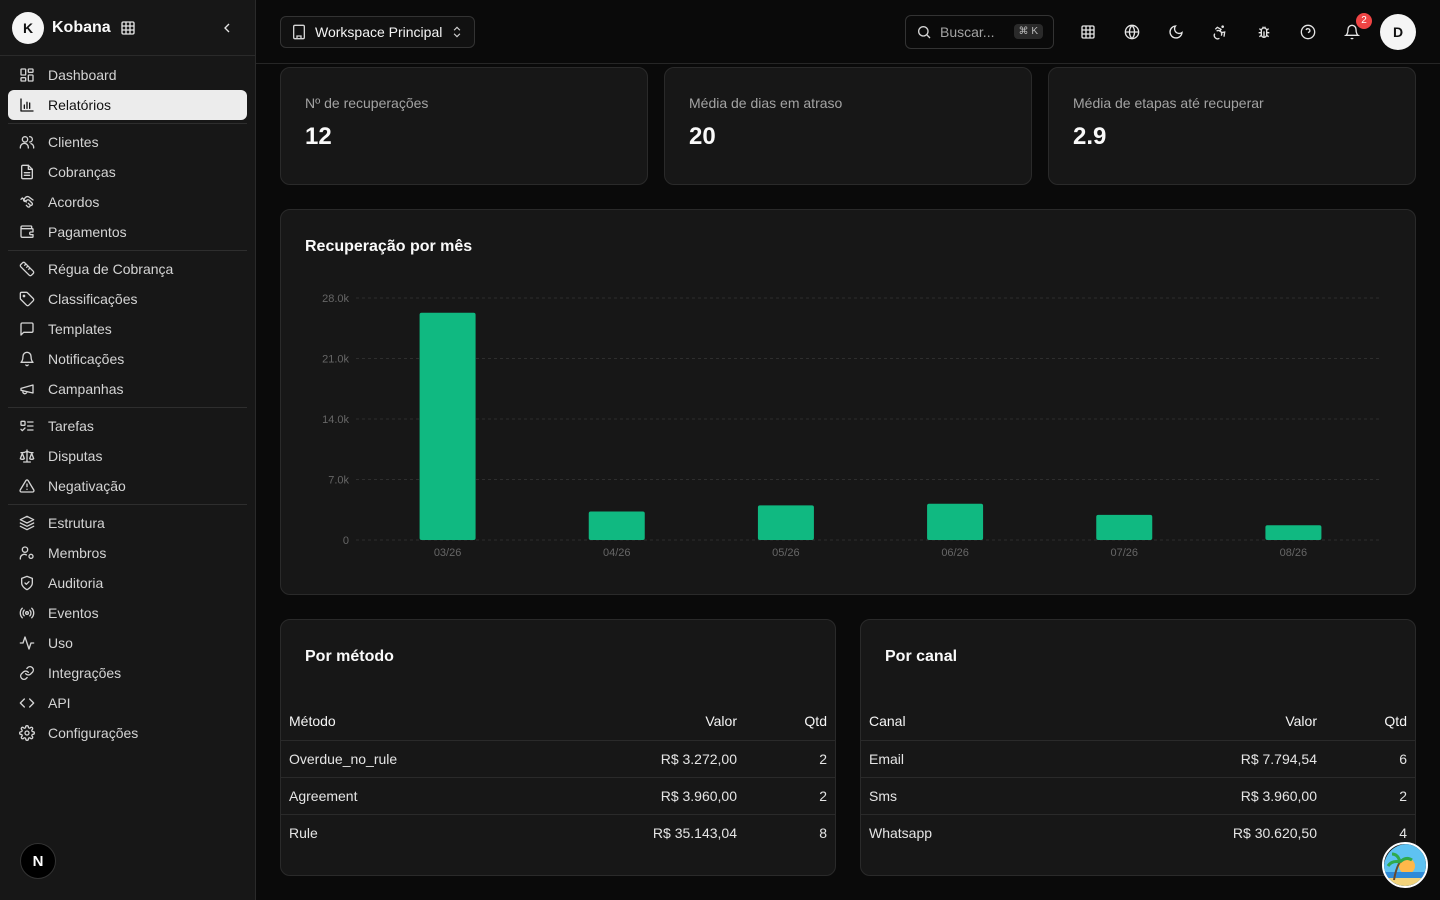 This screenshot has height=900, width=1440. I want to click on sidebar-item-membros: Membros, so click(127, 553).